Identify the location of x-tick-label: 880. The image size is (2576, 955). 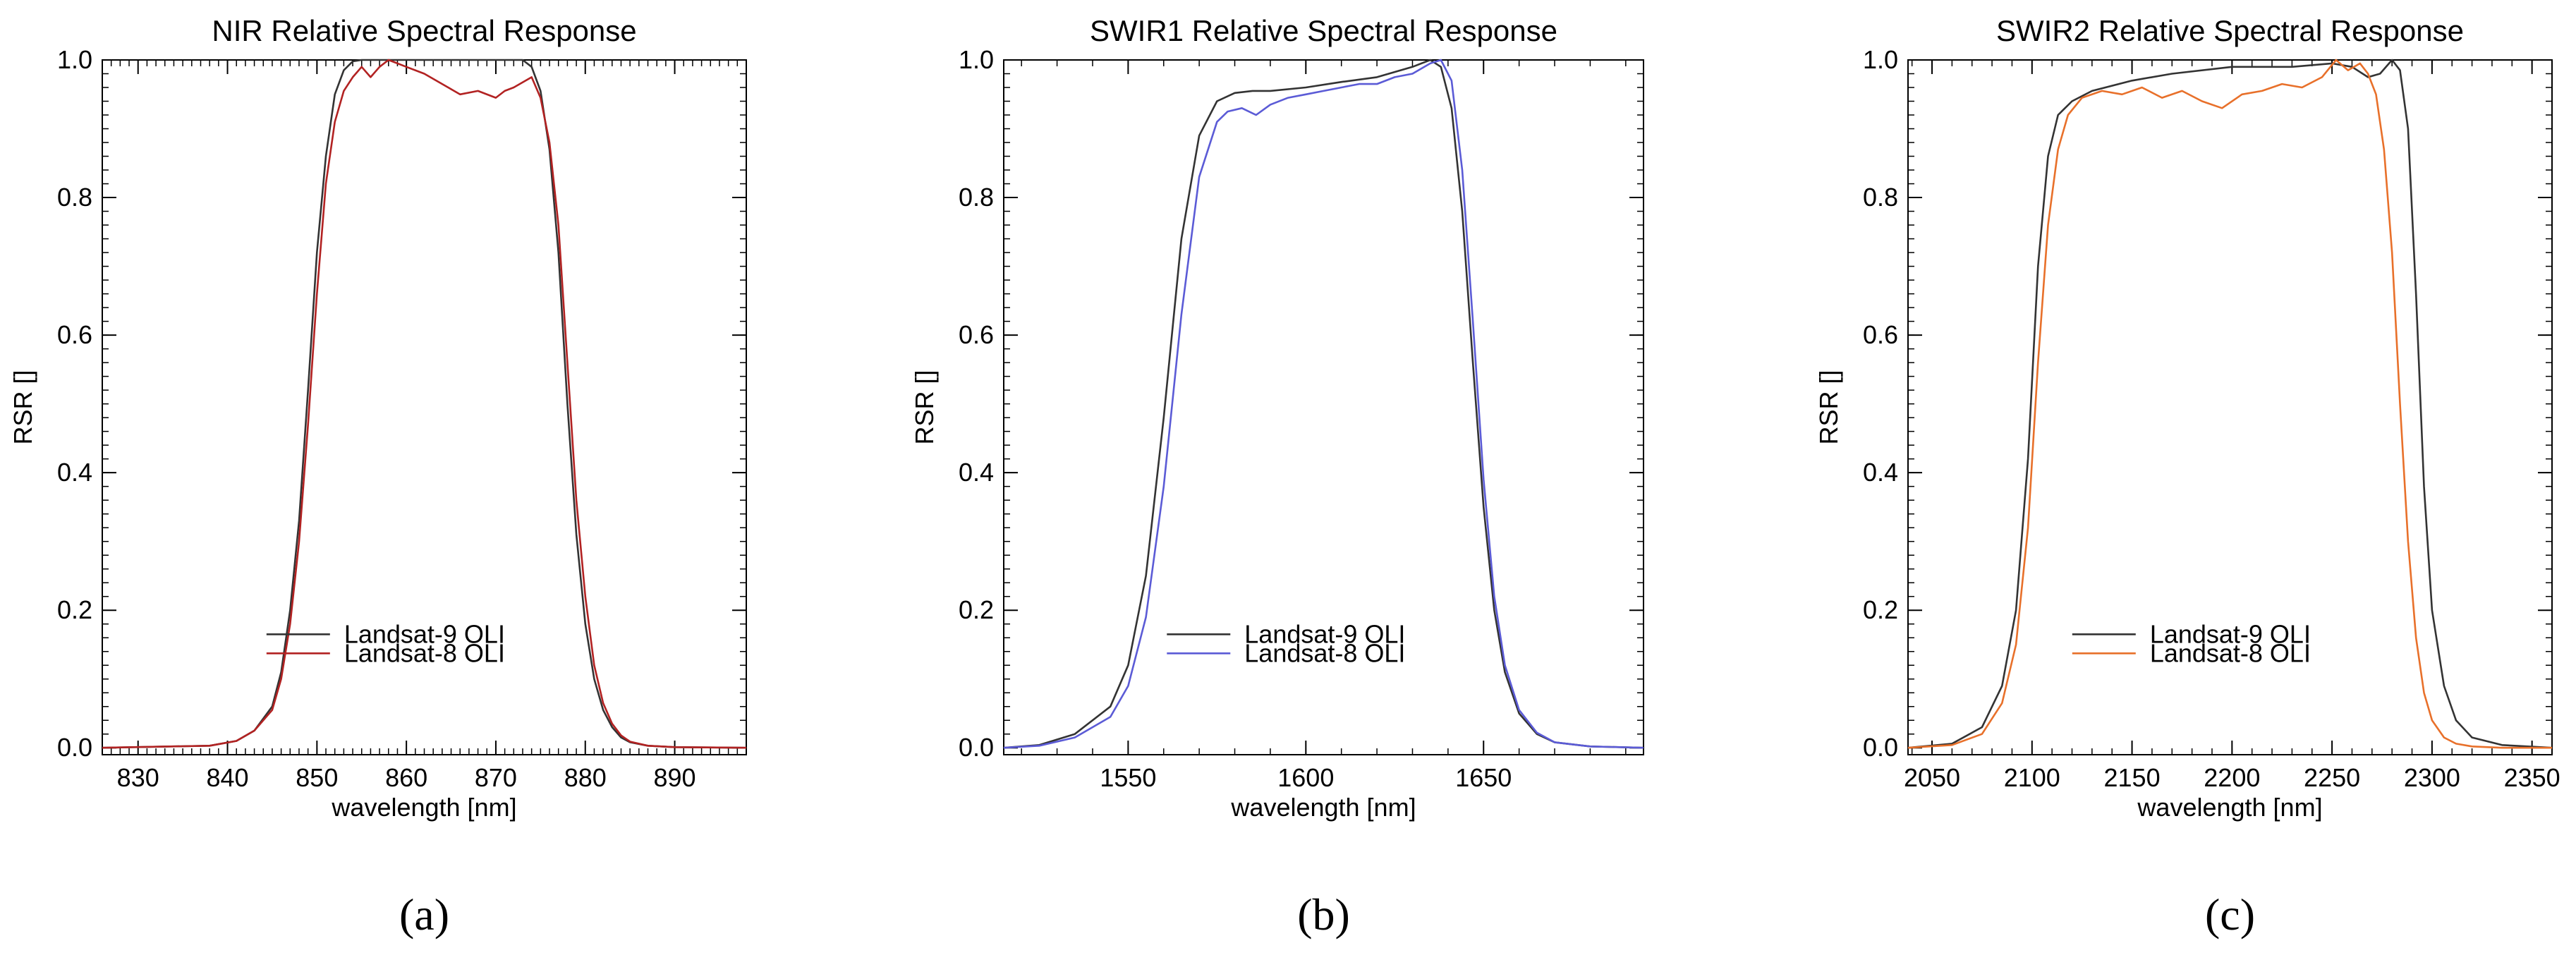
(585, 778).